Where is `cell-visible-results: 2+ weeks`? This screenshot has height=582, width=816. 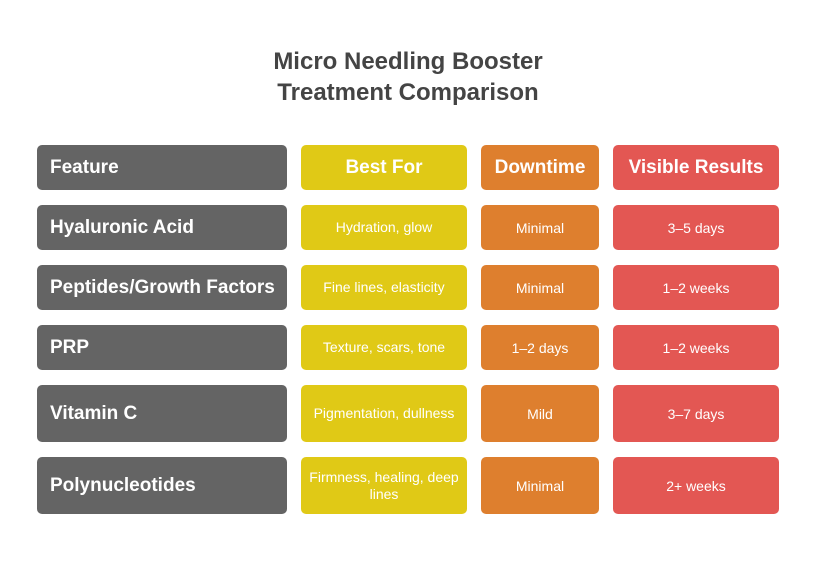 cell-visible-results: 2+ weeks is located at coordinates (696, 485).